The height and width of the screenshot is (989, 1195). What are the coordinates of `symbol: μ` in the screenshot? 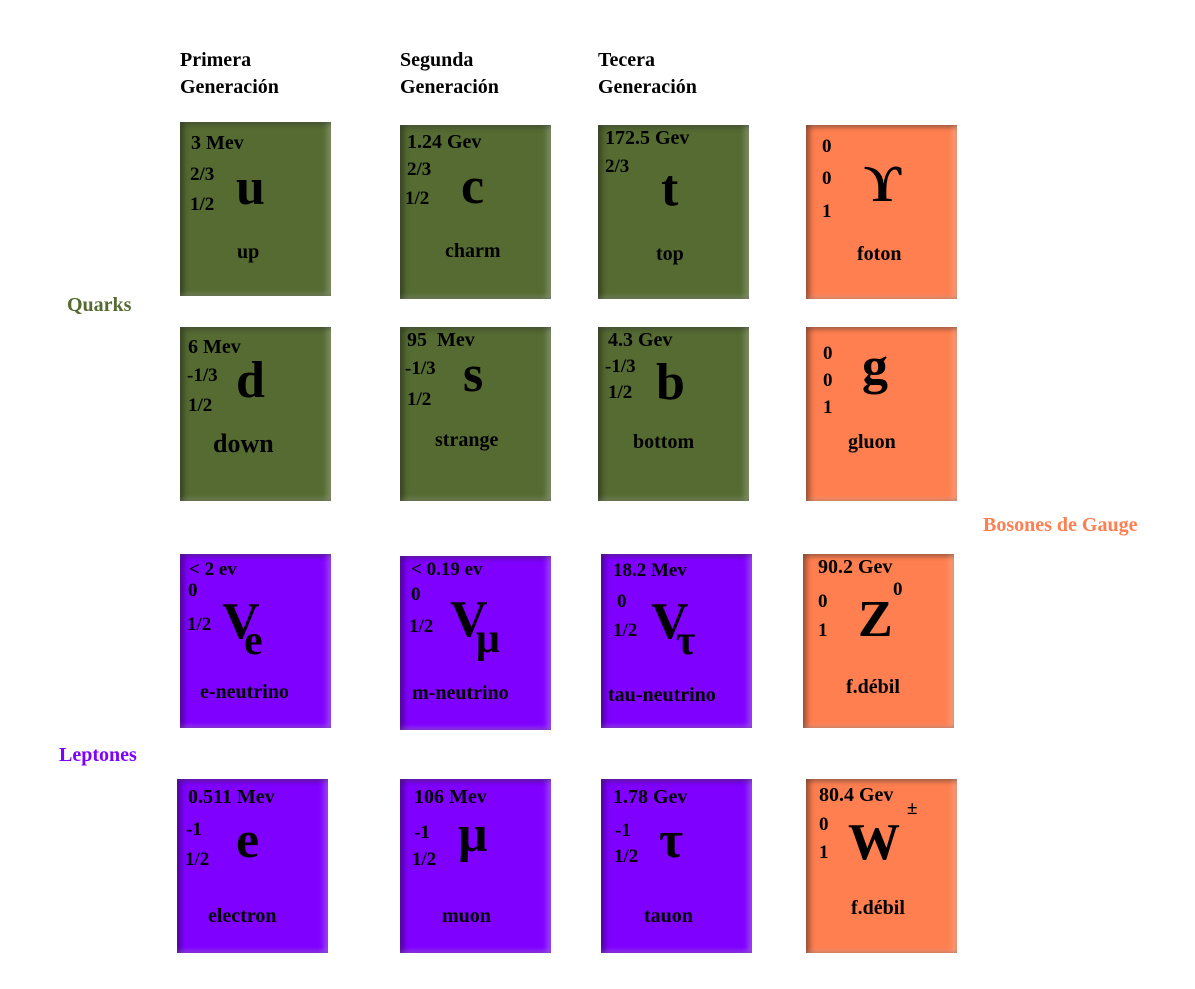 It's located at (473, 834).